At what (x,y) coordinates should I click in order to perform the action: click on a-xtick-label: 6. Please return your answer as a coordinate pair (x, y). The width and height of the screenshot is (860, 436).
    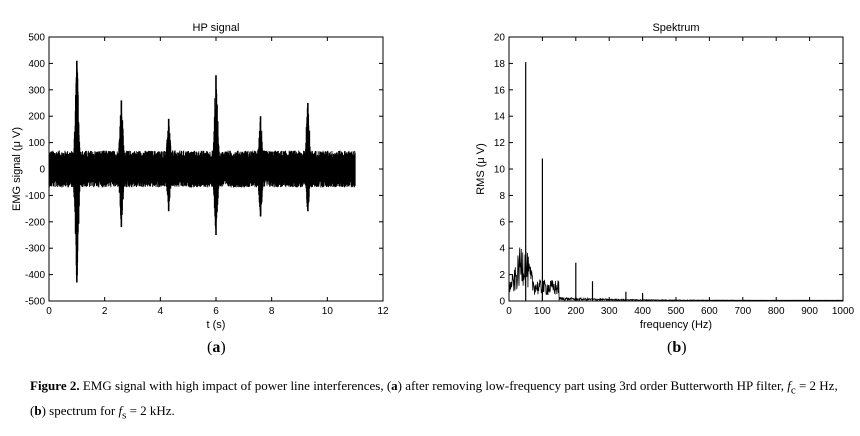
    Looking at the image, I should click on (216, 311).